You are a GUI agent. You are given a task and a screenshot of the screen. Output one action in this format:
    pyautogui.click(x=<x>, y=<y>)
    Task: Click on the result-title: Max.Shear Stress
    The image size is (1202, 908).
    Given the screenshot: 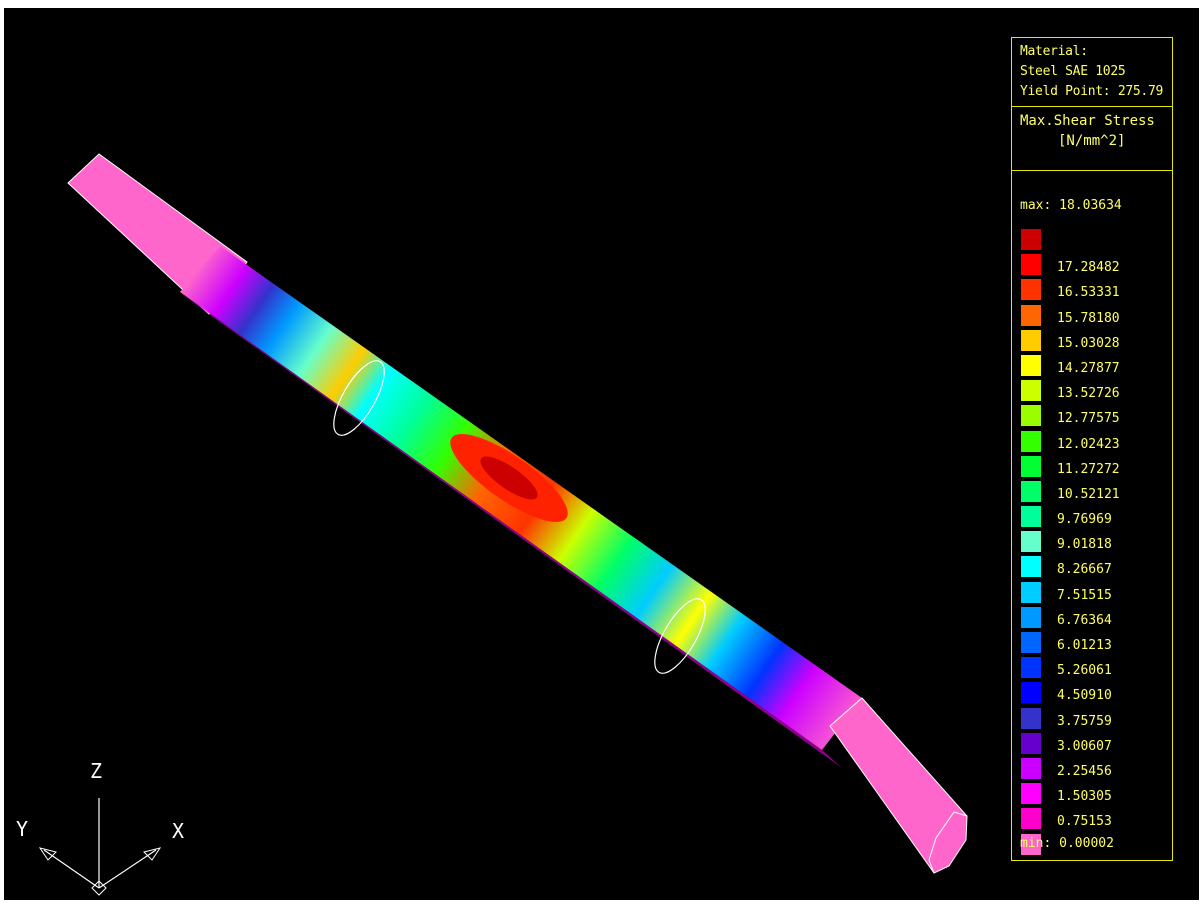 What is the action you would take?
    pyautogui.click(x=1087, y=121)
    